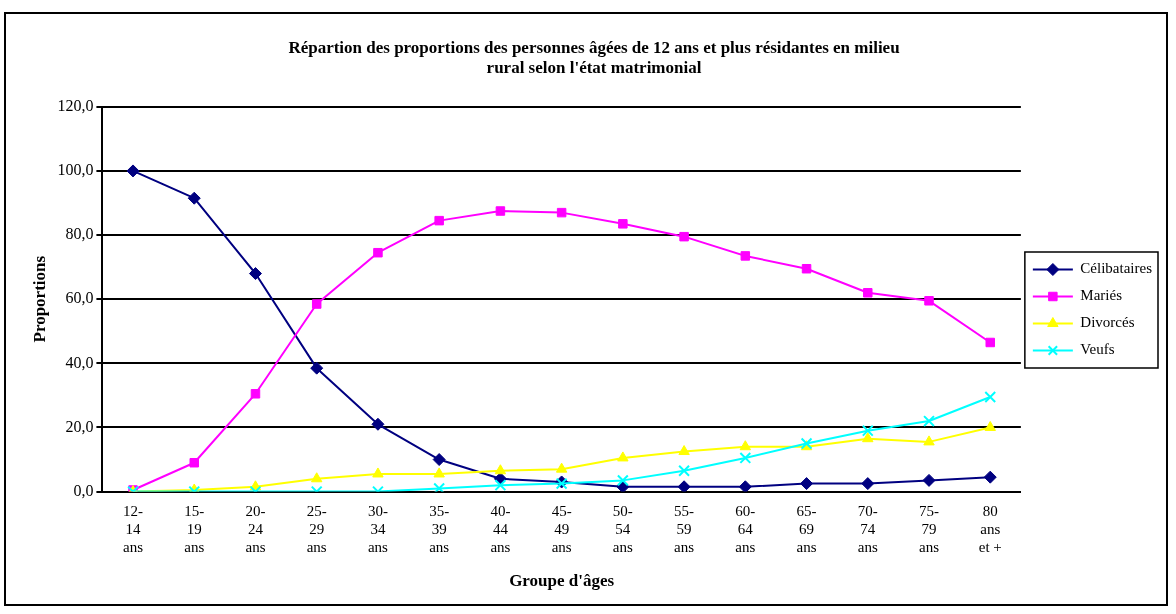 Image resolution: width=1176 pixels, height=614 pixels. I want to click on y-tick-label: 80,0, so click(79, 234).